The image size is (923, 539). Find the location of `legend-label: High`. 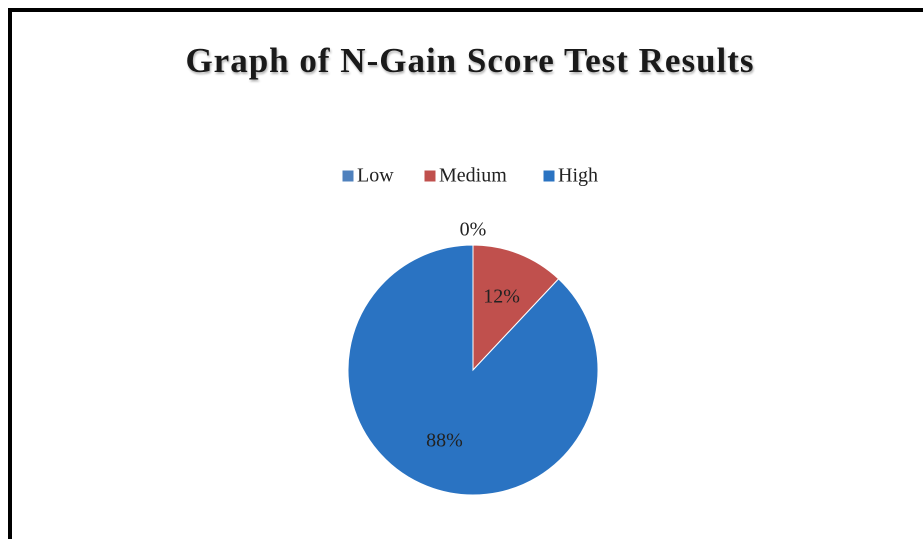

legend-label: High is located at coordinates (578, 176).